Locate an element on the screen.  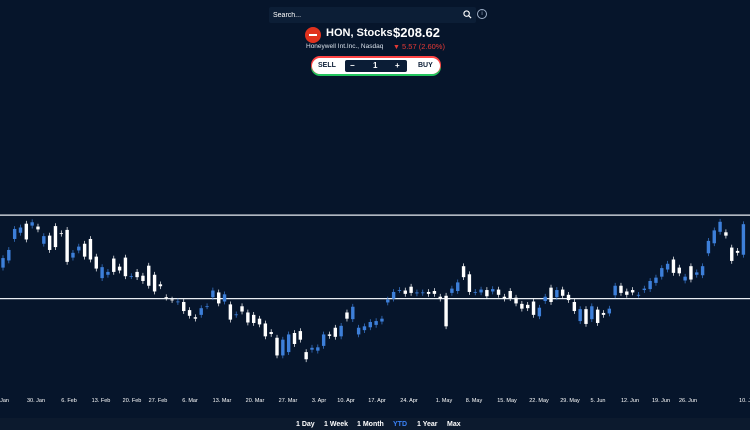
x-tick-label: 10. J is located at coordinates (744, 401).